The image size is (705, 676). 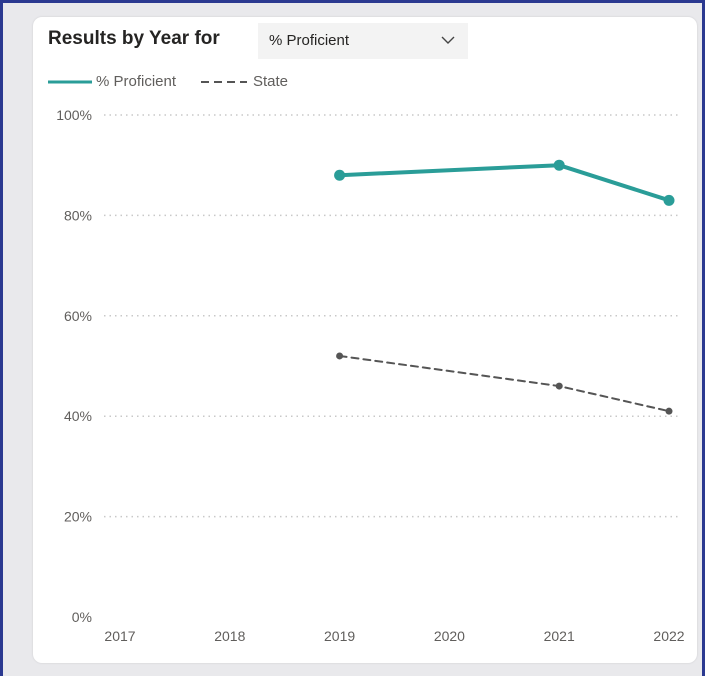 What do you see at coordinates (78, 416) in the screenshot?
I see `y-tick-label: 40%` at bounding box center [78, 416].